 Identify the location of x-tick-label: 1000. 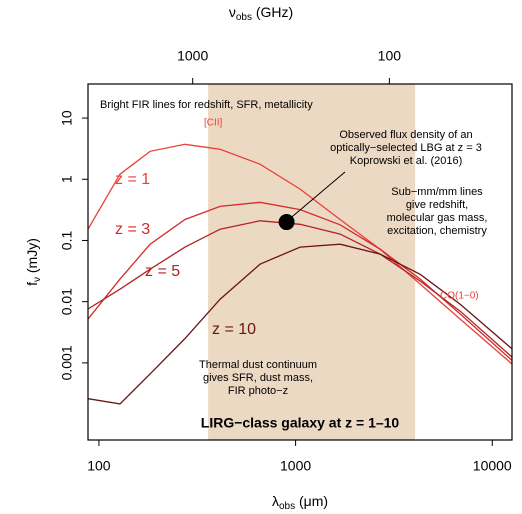
(295, 466).